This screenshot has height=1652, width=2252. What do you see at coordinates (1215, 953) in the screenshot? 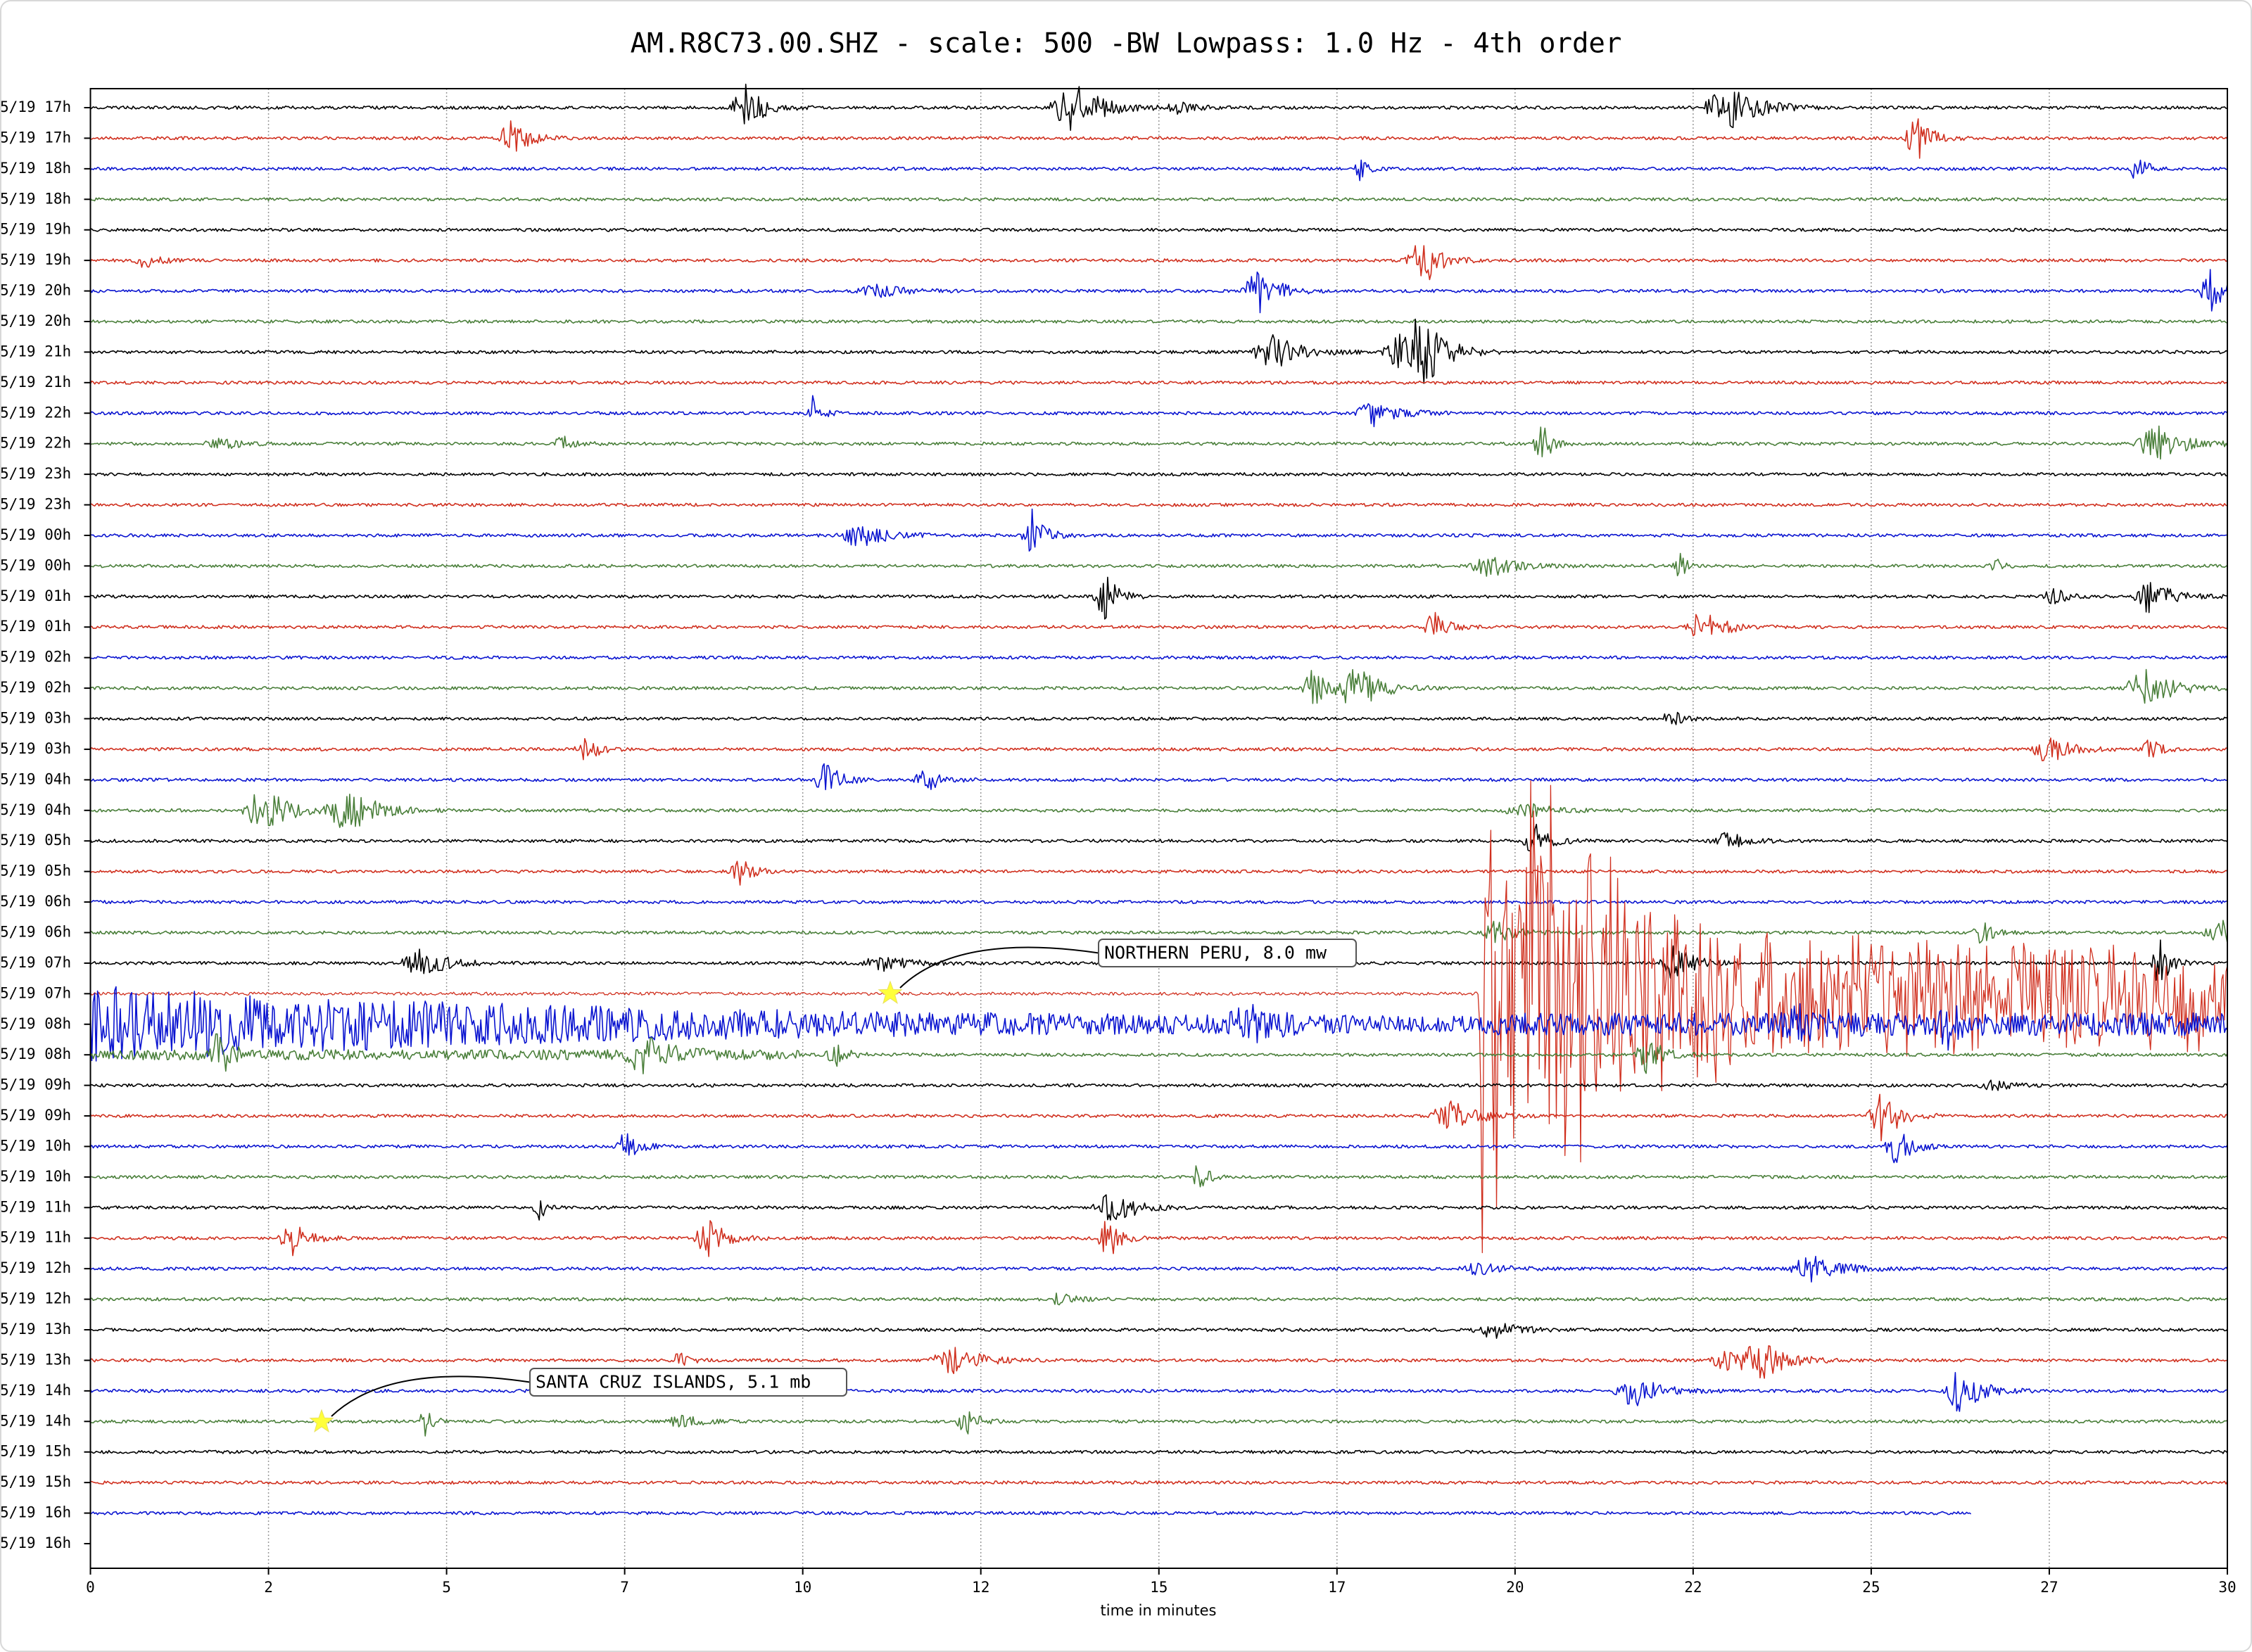
I see `annotation-text: NORTHERN PERU, 8.0 mw` at bounding box center [1215, 953].